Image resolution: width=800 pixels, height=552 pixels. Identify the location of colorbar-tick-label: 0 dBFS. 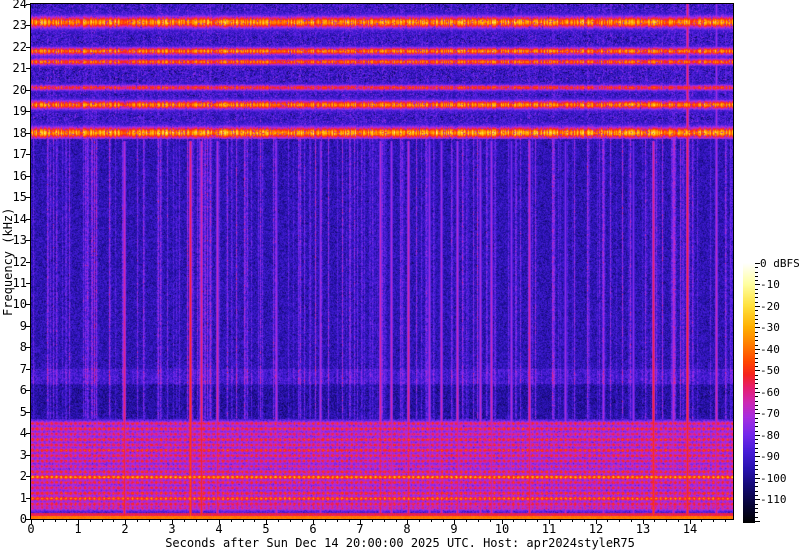
(780, 263).